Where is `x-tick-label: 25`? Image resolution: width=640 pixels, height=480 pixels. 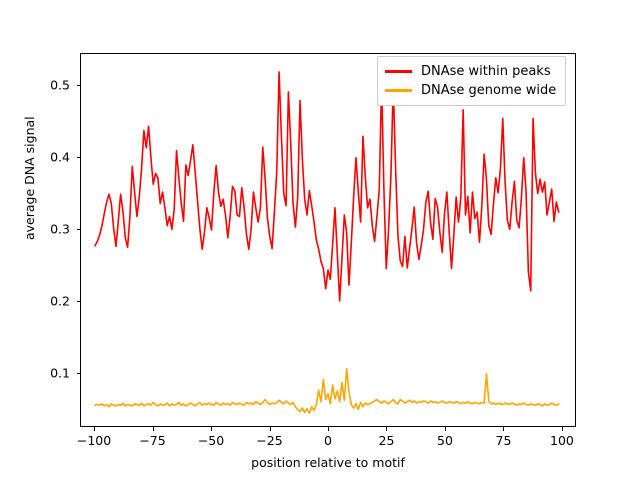 x-tick-label: 25 is located at coordinates (386, 440).